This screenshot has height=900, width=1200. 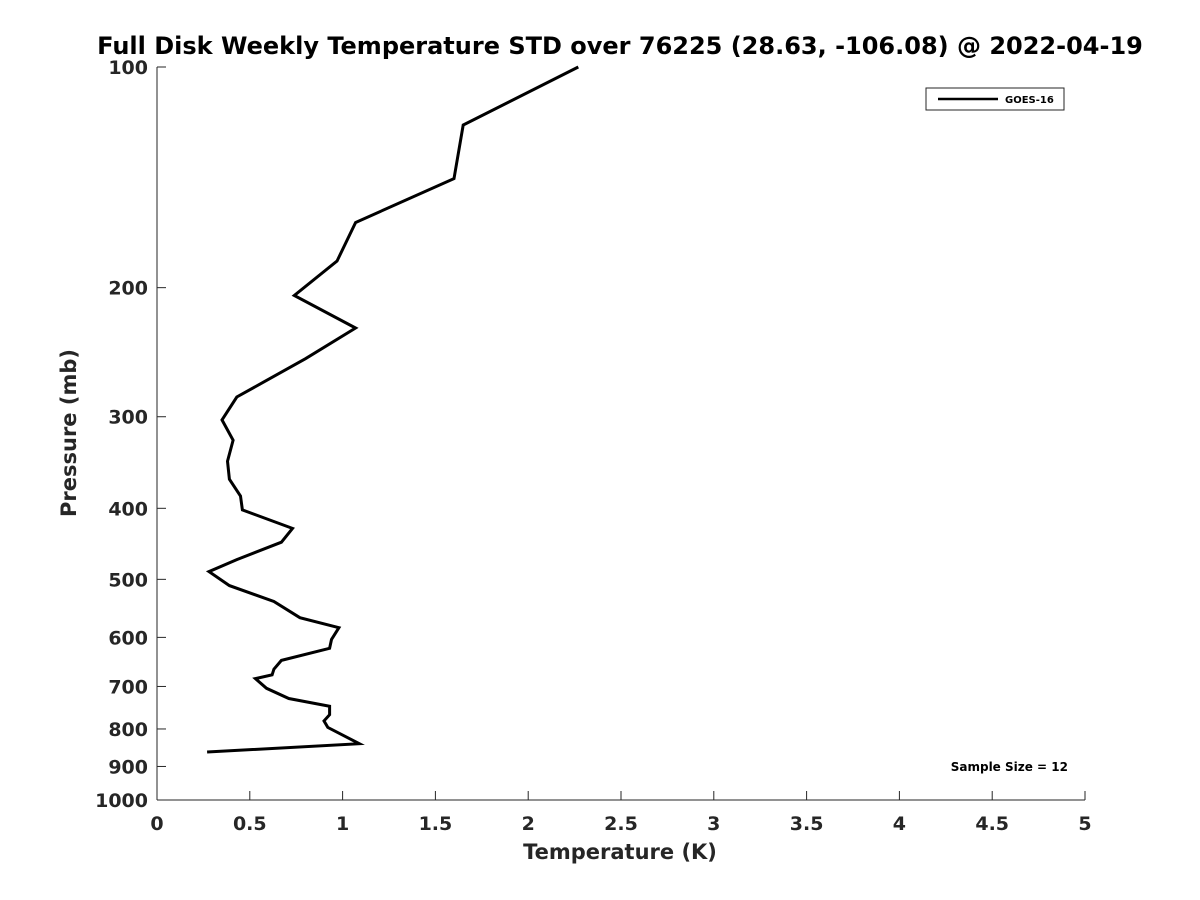 I want to click on x-axis-label: Temperature (K), so click(x=620, y=852).